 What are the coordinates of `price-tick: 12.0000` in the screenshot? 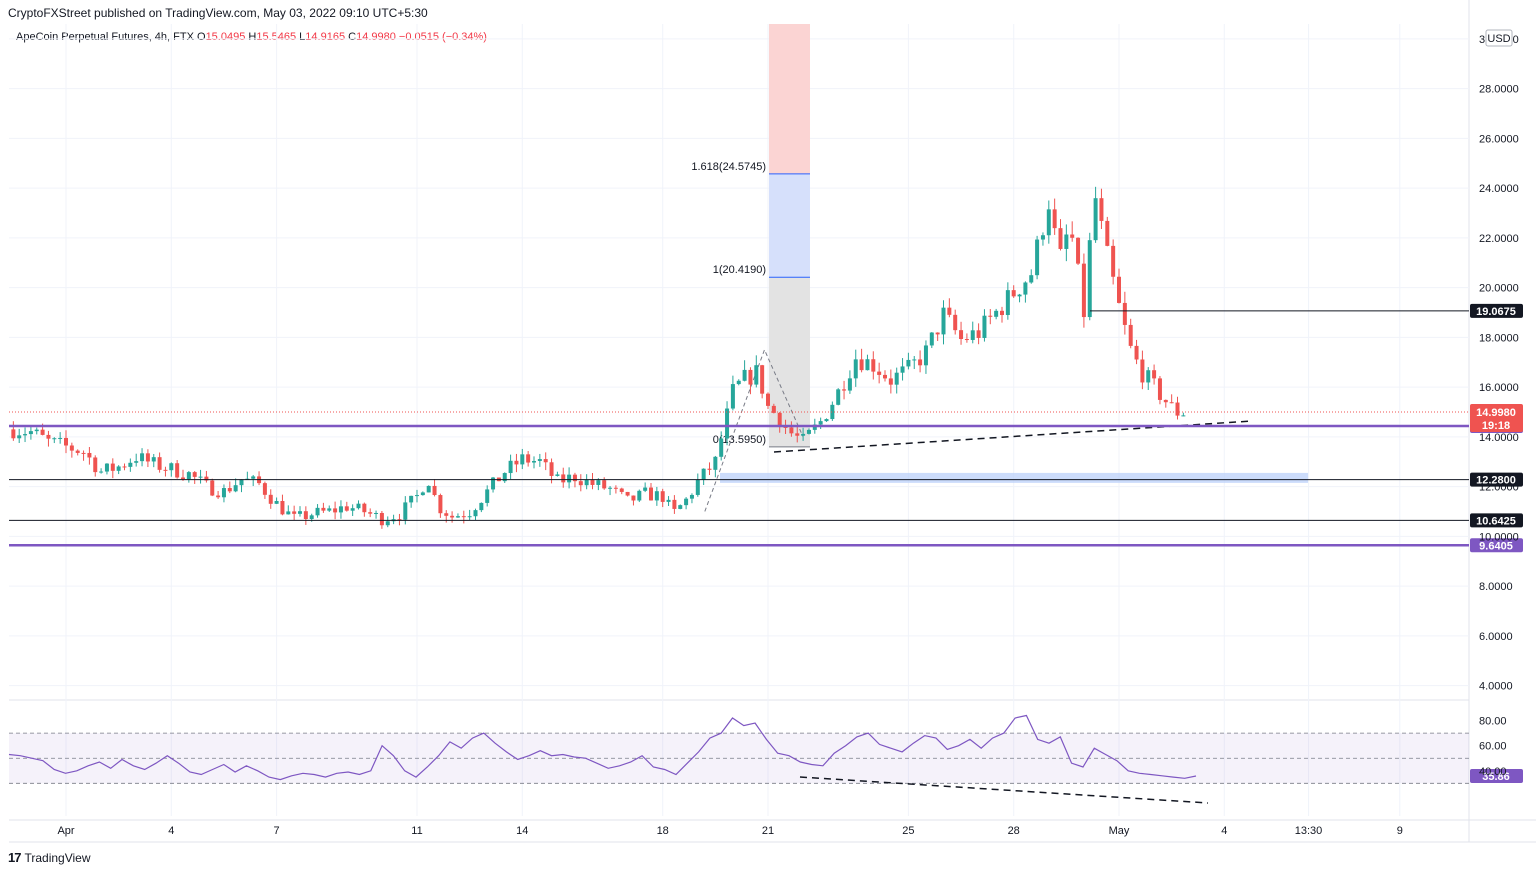 It's located at (1499, 488).